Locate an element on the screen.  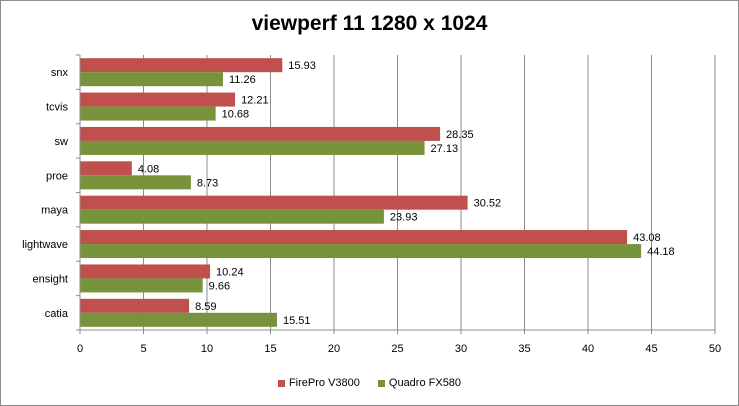
bar-tcvis-s0 is located at coordinates (158, 99).